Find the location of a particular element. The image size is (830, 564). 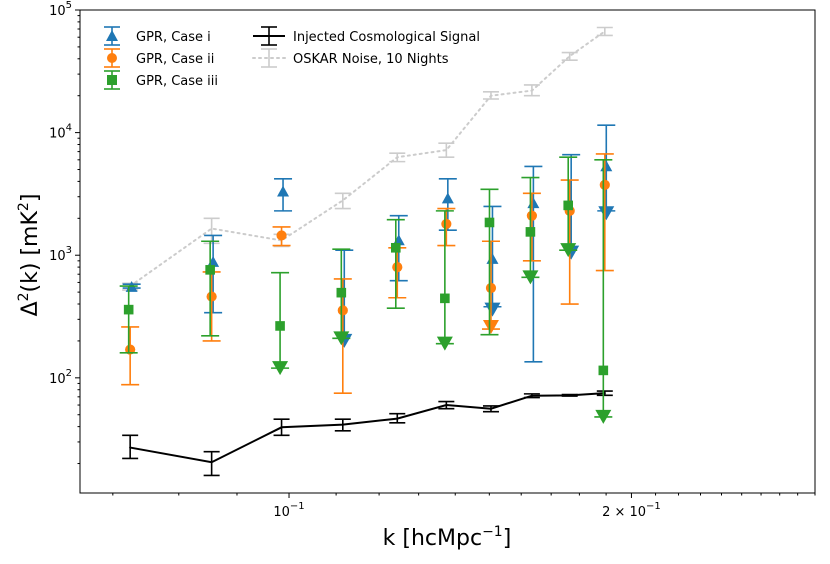

legend-item-case_i: GPR, Case i is located at coordinates (157, 36).